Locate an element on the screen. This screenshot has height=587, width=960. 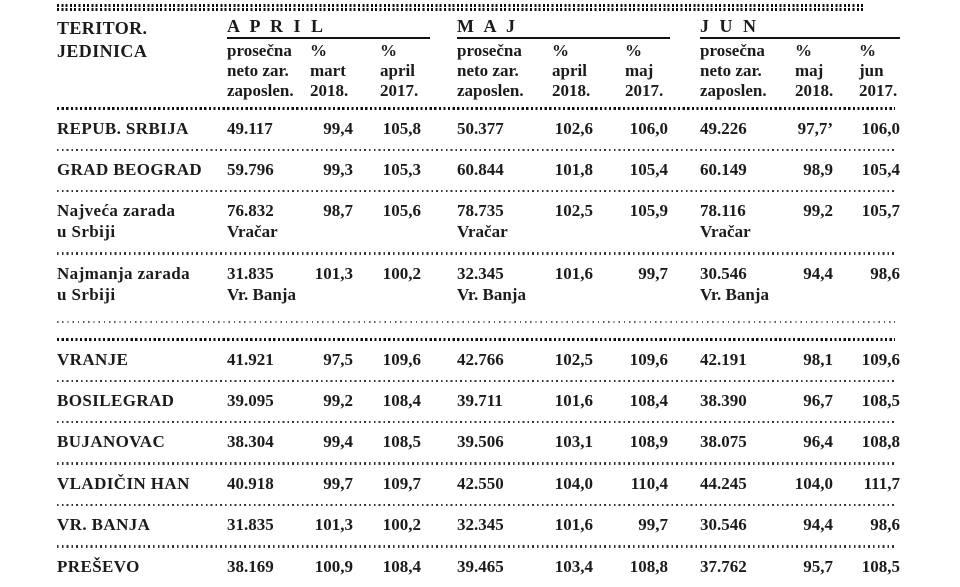
month-header-maj: M A J is located at coordinates (563, 27).